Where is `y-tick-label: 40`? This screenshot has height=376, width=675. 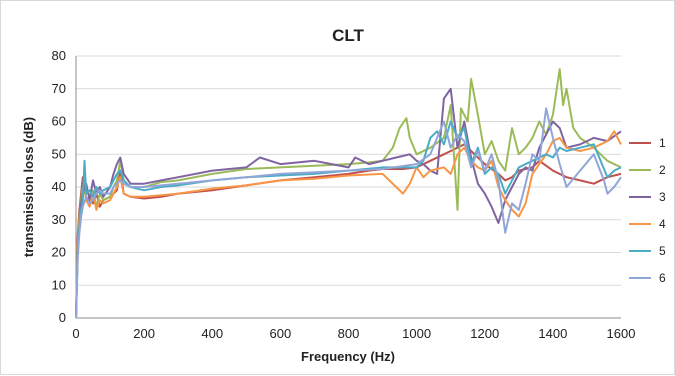 y-tick-label: 40 is located at coordinates (59, 186).